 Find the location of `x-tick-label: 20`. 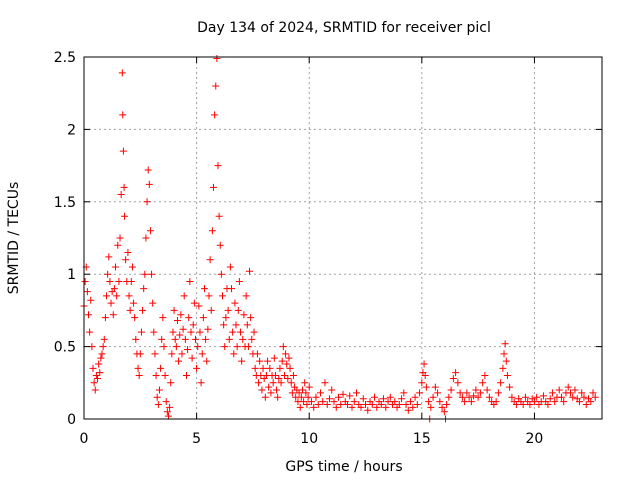

x-tick-label: 20 is located at coordinates (535, 439).